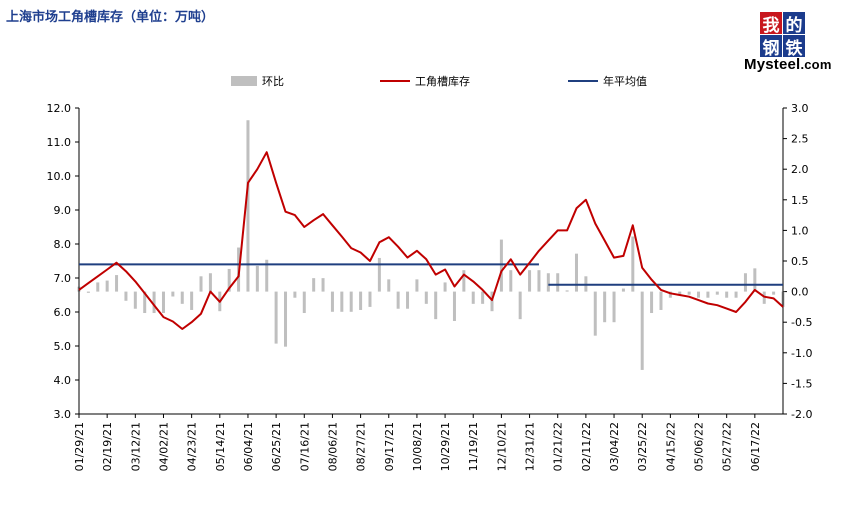 This screenshot has width=865, height=517. What do you see at coordinates (332, 446) in the screenshot?
I see `x-tick-label: 08/06/21` at bounding box center [332, 446].